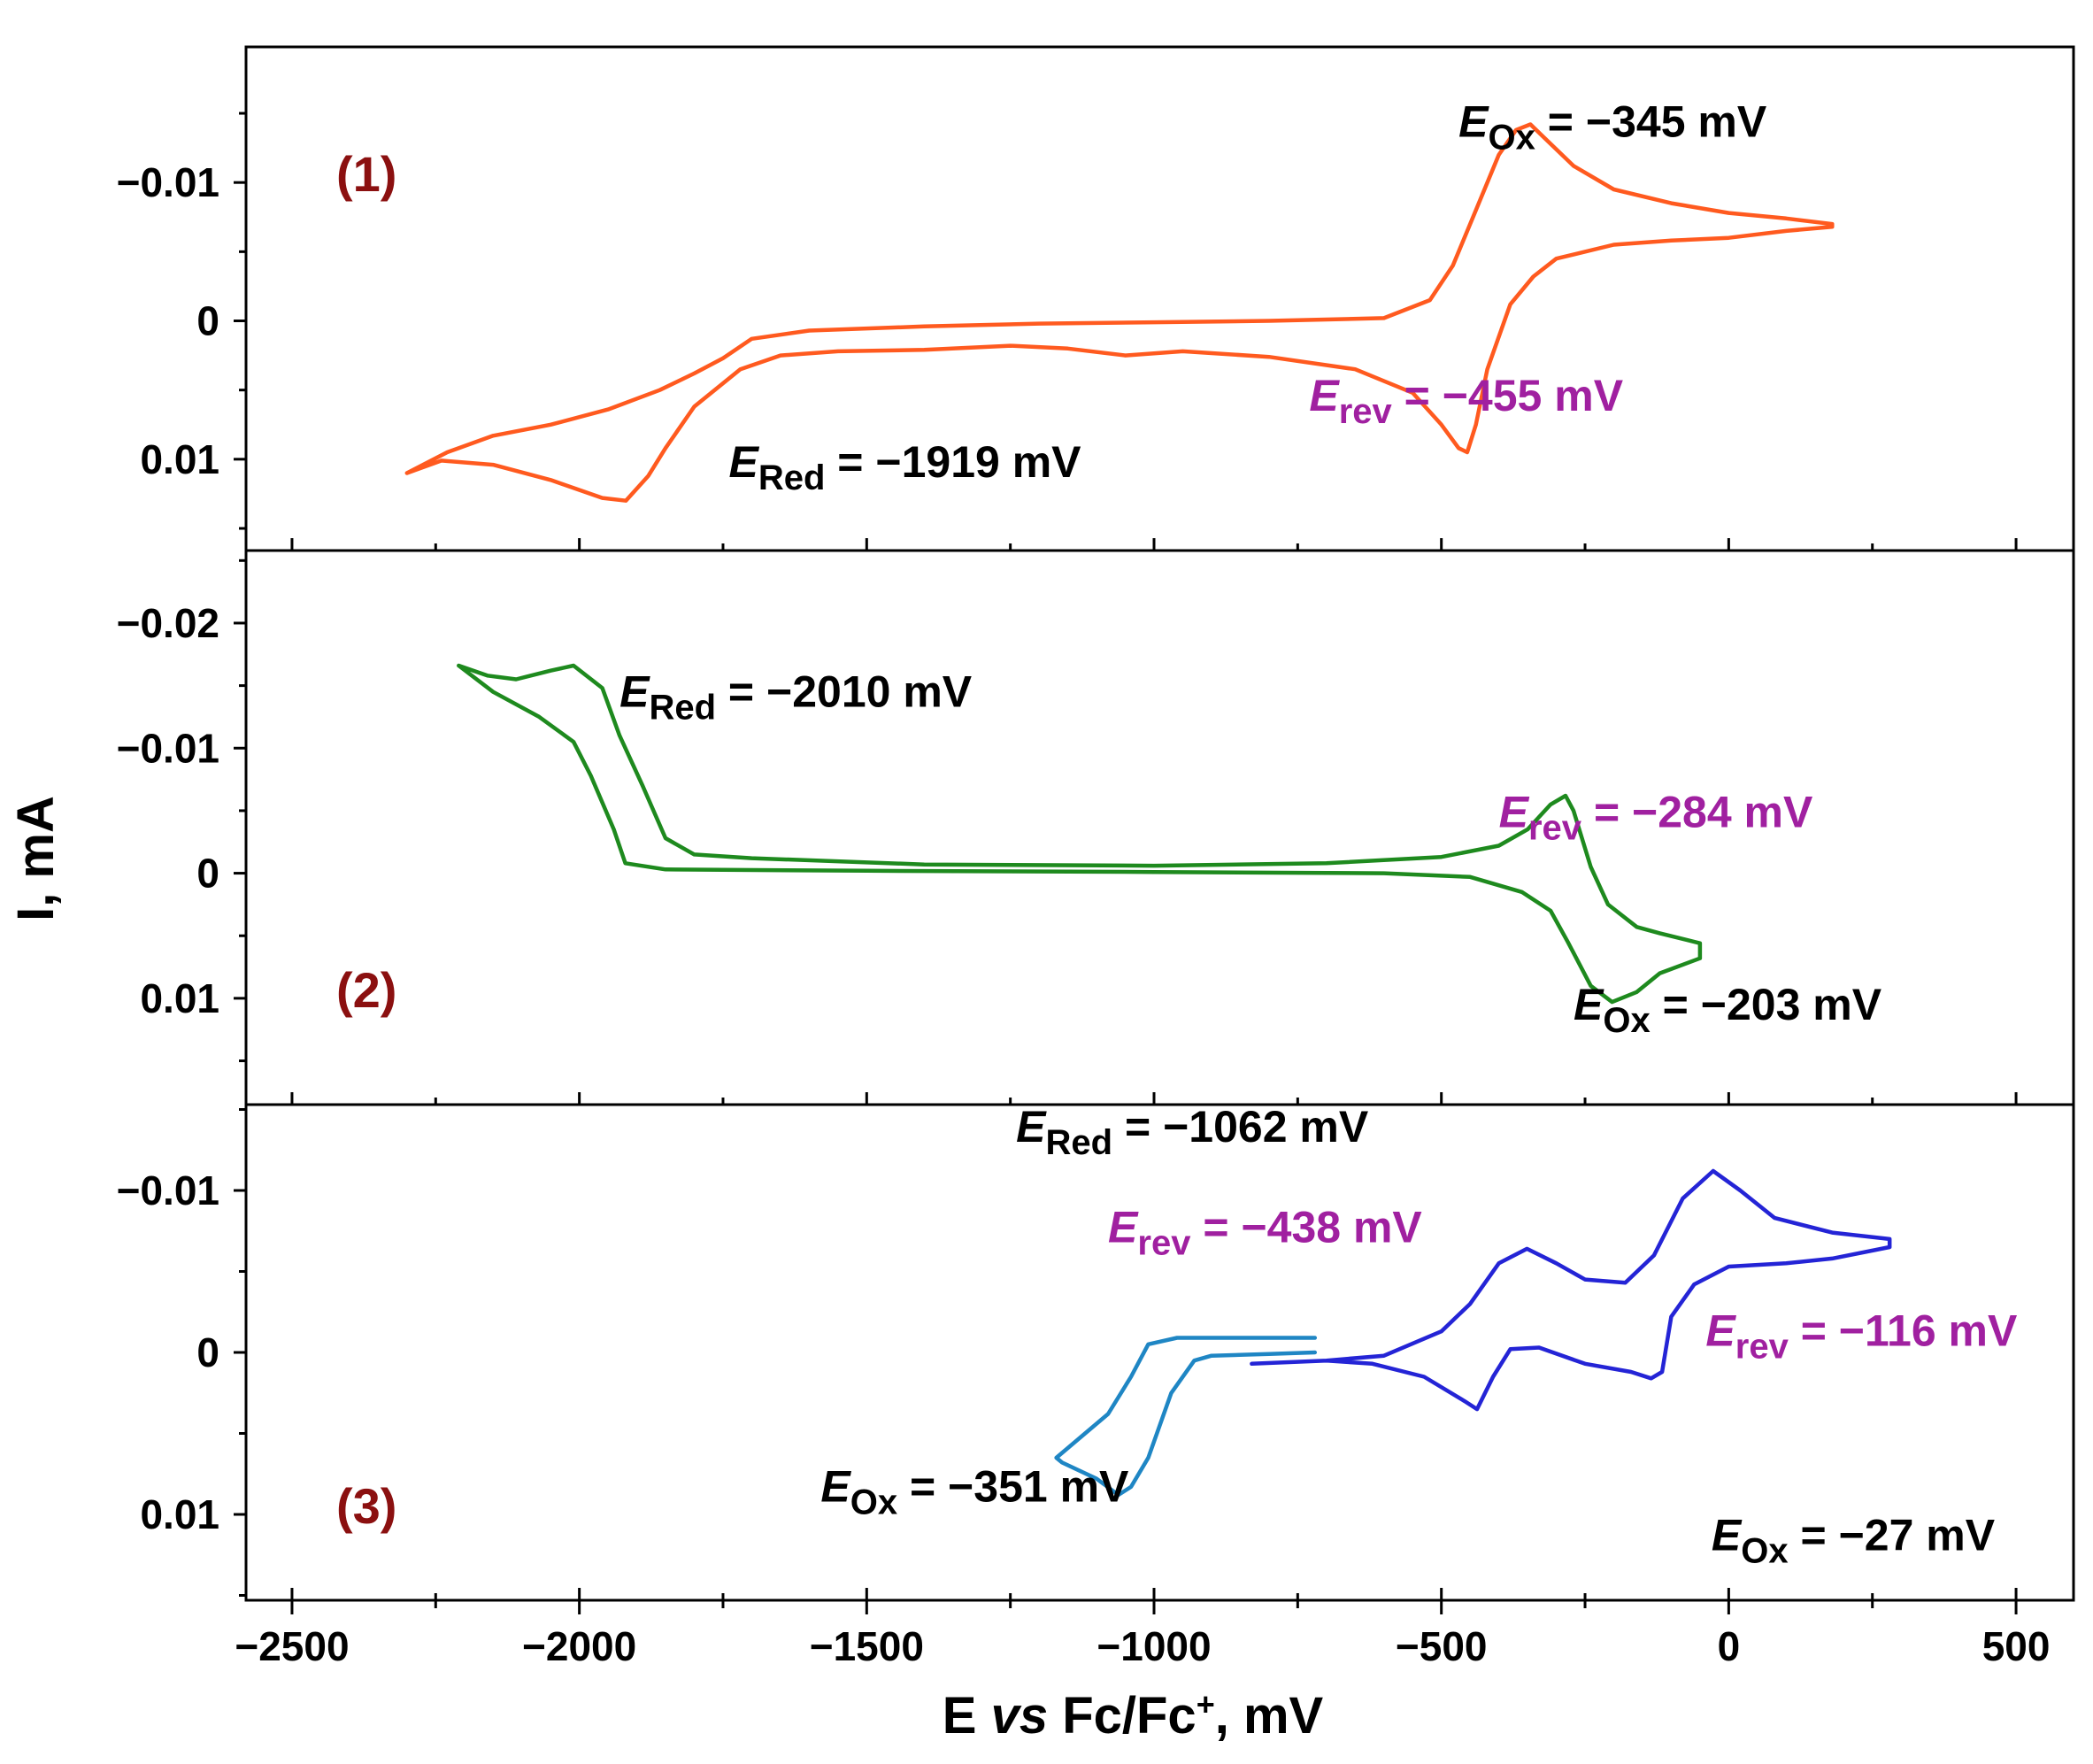 Image resolution: width=2093 pixels, height=1764 pixels. Describe the element at coordinates (1306, 1227) in the screenshot. I see `annotation-value: = −438 mV` at that location.